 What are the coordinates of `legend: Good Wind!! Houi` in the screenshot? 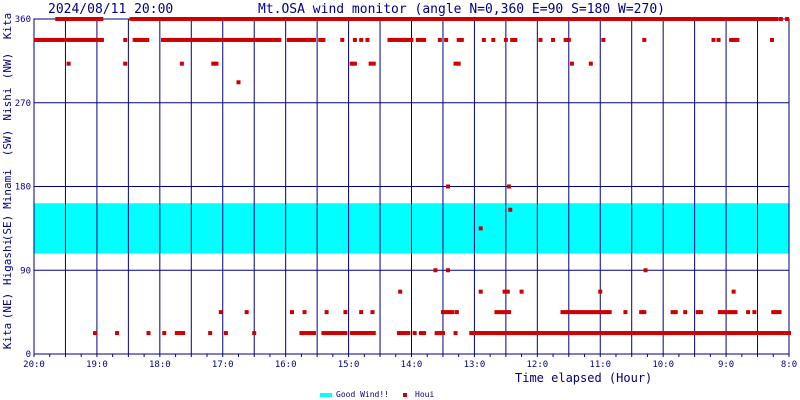 It's located at (377, 394).